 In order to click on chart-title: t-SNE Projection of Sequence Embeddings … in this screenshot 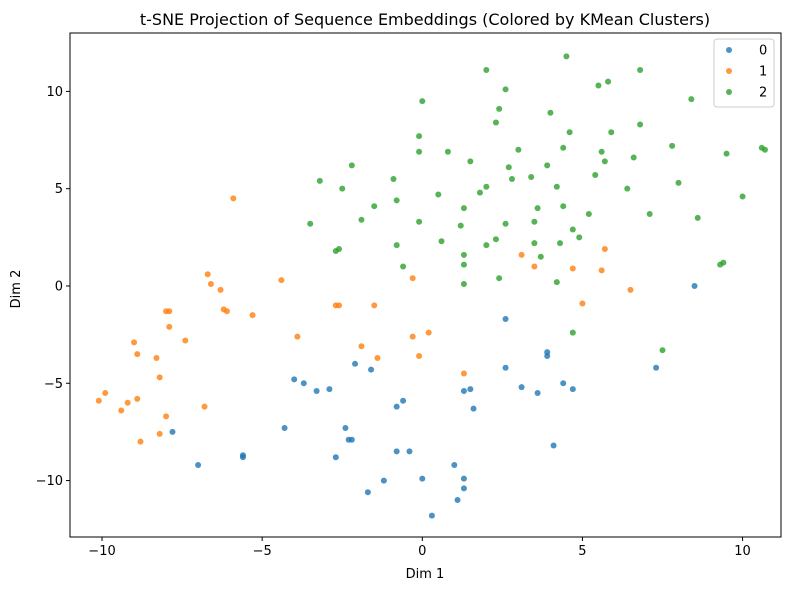, I will do `click(425, 19)`.